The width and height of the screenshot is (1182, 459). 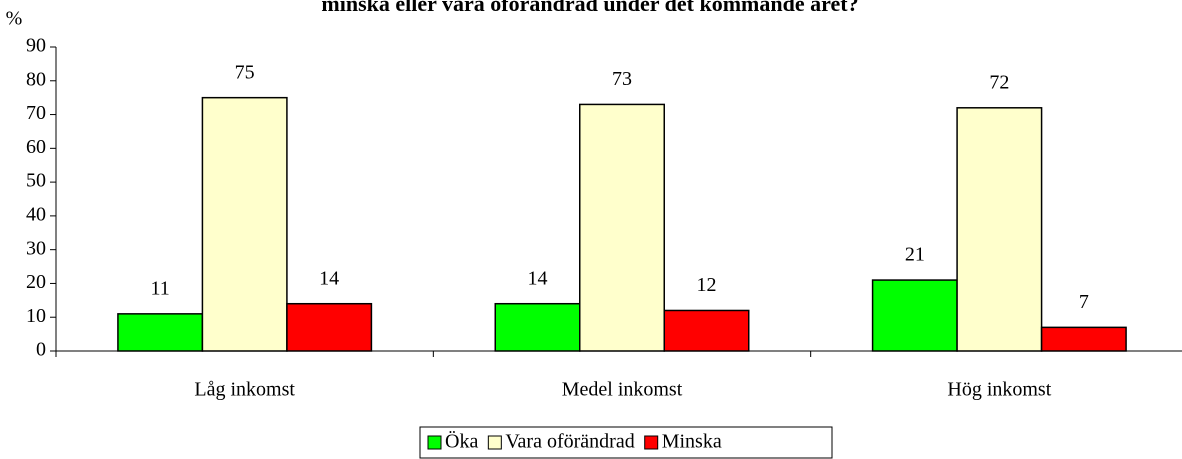 What do you see at coordinates (692, 442) in the screenshot?
I see `legend-label: Minska` at bounding box center [692, 442].